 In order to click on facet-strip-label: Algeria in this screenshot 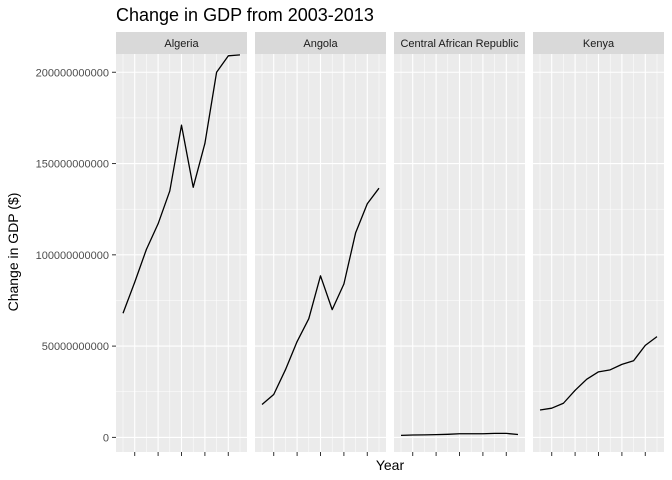, I will do `click(181, 44)`.